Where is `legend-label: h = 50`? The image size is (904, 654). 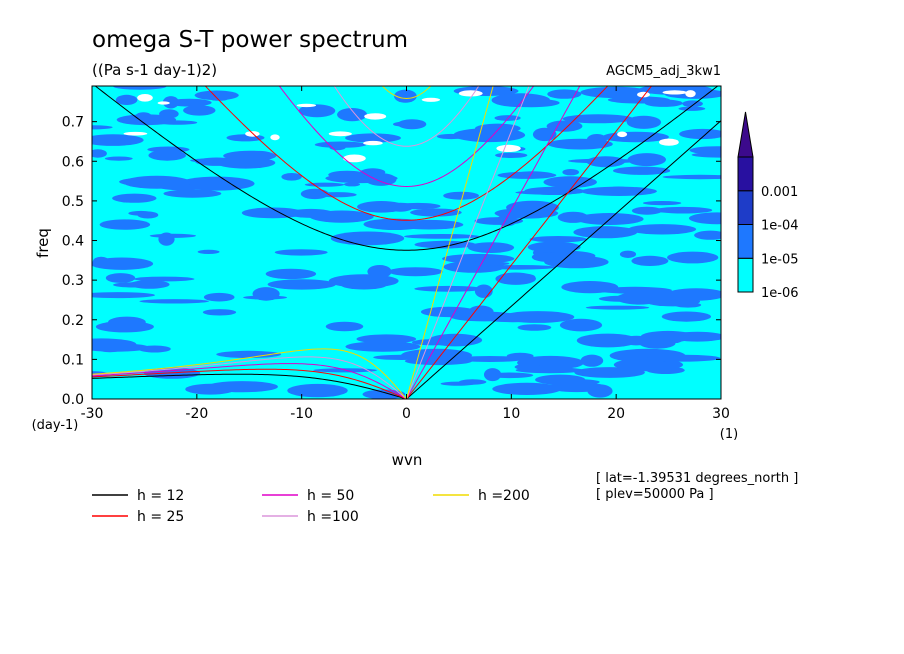 legend-label: h = 50 is located at coordinates (330, 496).